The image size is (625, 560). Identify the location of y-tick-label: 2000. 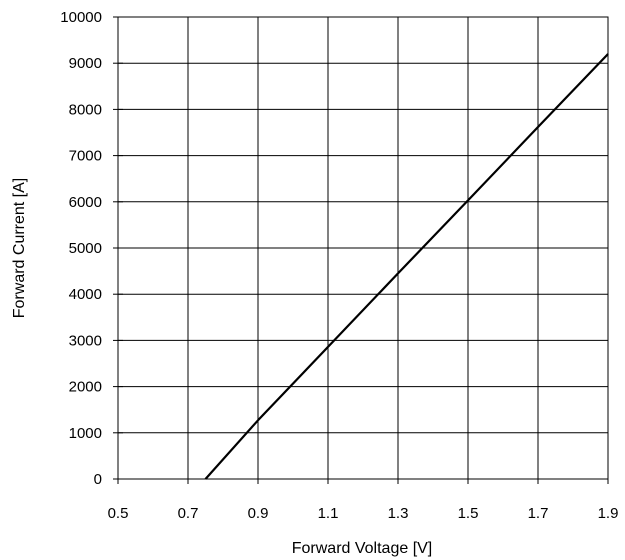
(85, 387).